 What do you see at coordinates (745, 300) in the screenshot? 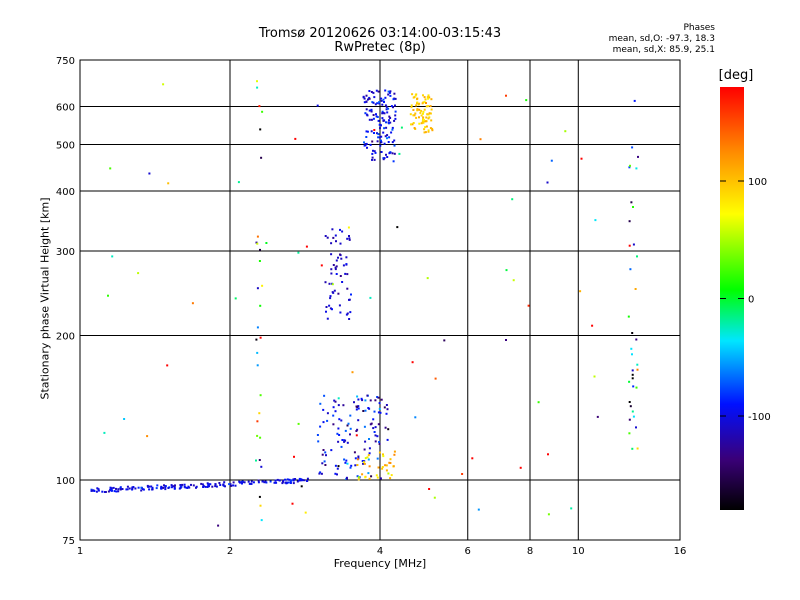
I see `colorbar-ticks: 100 0 -100` at bounding box center [745, 300].